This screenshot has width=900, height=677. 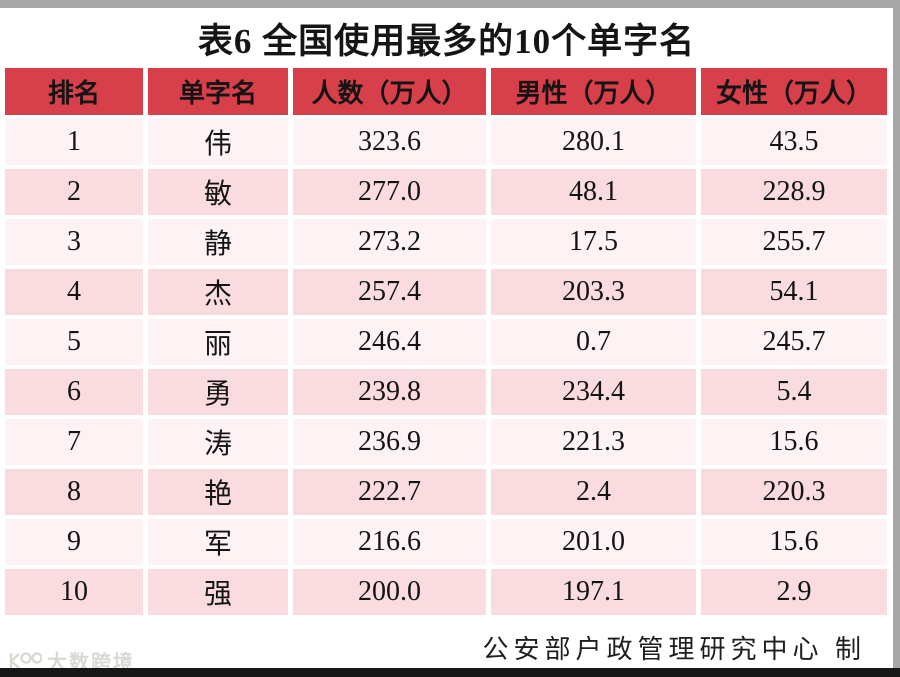 What do you see at coordinates (74, 192) in the screenshot?
I see `table-cell: 2` at bounding box center [74, 192].